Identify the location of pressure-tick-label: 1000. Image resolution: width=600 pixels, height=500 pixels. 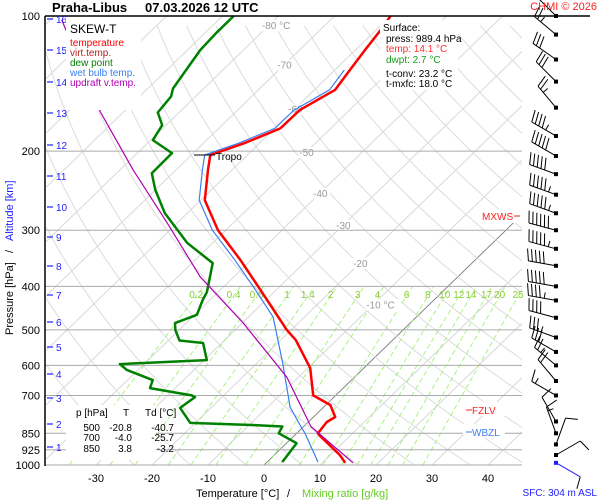
(28, 466).